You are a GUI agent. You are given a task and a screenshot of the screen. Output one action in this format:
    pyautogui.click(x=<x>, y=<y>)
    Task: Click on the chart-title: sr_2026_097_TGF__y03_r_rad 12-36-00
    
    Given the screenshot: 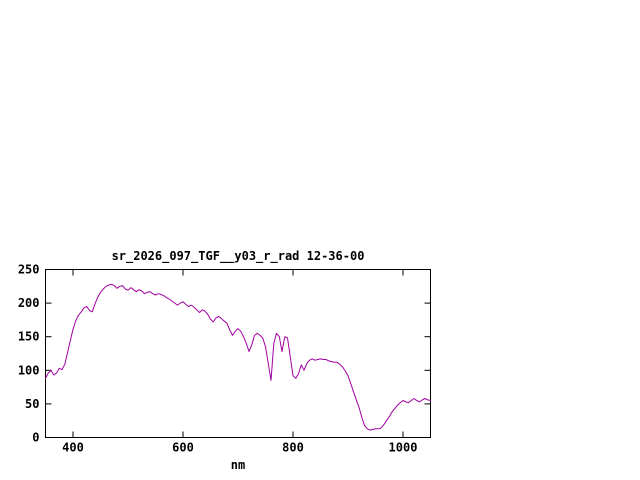 What is the action you would take?
    pyautogui.click(x=238, y=256)
    